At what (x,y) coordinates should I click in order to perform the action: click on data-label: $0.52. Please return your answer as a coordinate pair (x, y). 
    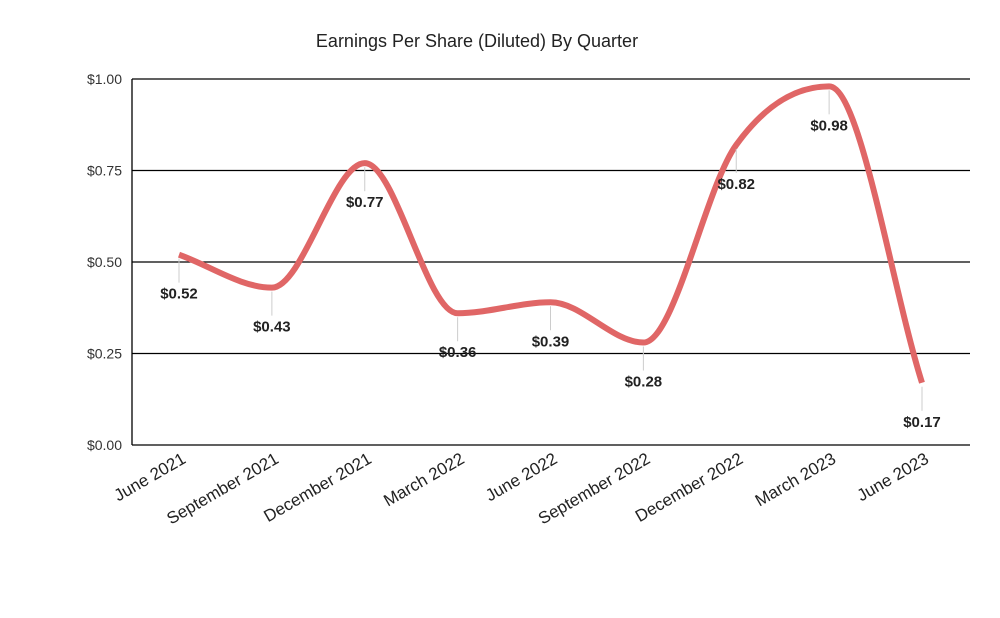
    Looking at the image, I should click on (179, 294).